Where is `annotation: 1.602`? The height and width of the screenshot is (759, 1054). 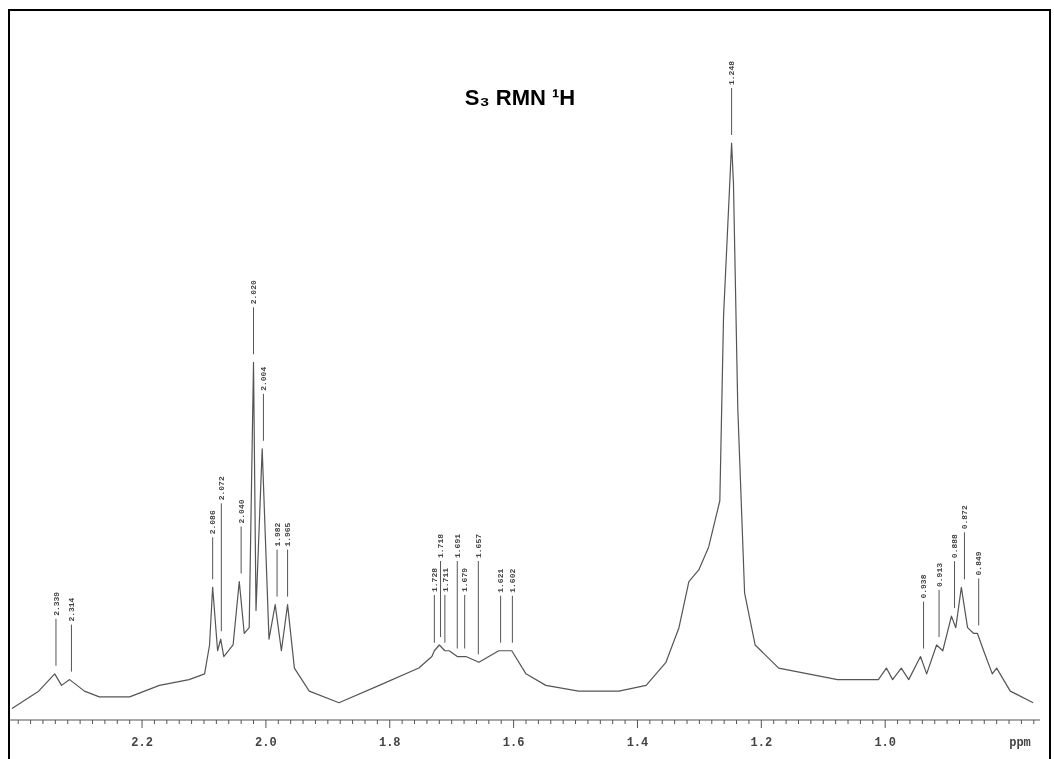
annotation: 1.602 is located at coordinates (513, 580).